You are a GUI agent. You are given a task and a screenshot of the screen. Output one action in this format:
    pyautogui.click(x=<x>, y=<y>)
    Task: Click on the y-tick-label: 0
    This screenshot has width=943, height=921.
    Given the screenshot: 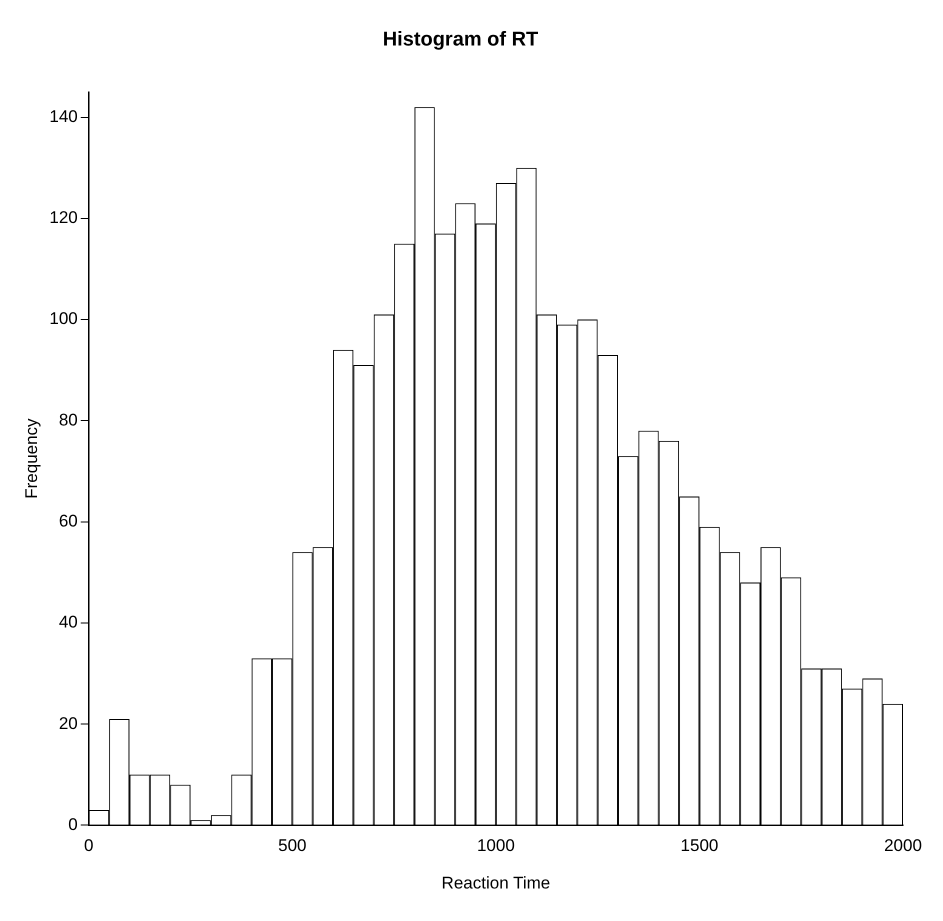 What is the action you would take?
    pyautogui.click(x=73, y=824)
    